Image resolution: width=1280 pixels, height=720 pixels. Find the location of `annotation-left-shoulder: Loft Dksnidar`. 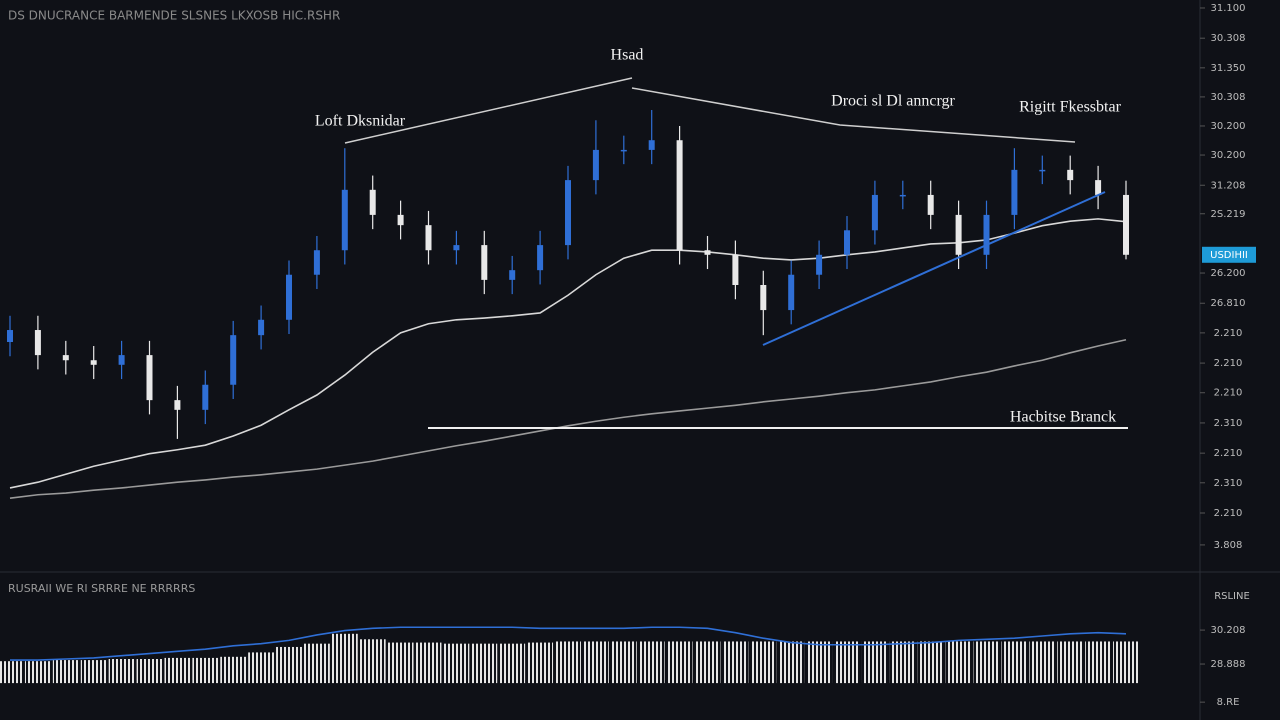

annotation-left-shoulder: Loft Dksnidar is located at coordinates (360, 121).